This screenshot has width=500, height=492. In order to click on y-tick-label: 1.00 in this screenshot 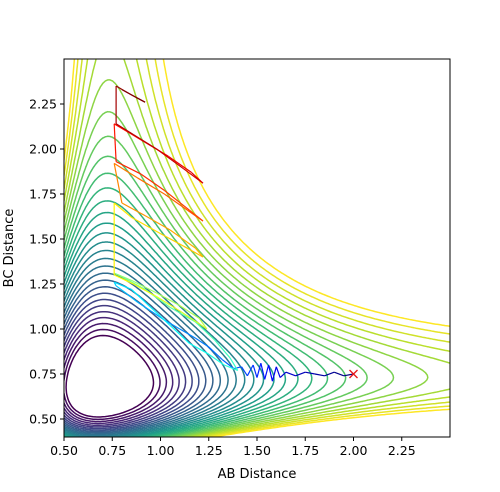, I will do `click(43, 329)`.